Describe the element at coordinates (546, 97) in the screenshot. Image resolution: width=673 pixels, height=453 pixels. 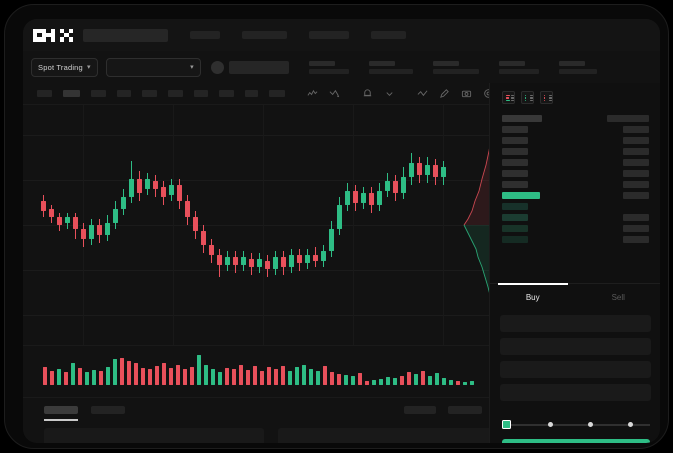
I see `orderbook-mode-asks` at that location.